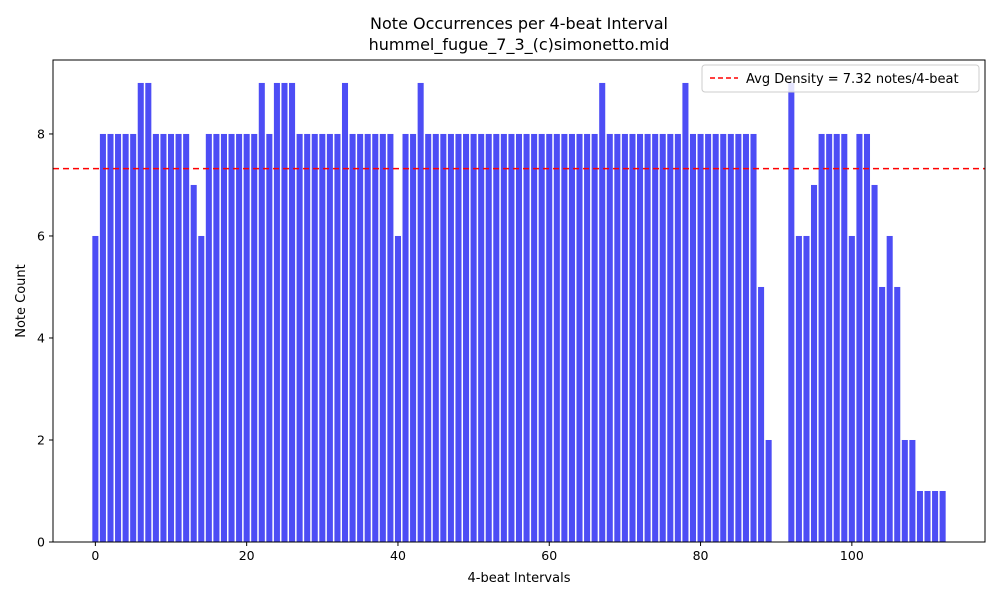  Describe the element at coordinates (398, 555) in the screenshot. I see `x-tick-label: 40` at that location.